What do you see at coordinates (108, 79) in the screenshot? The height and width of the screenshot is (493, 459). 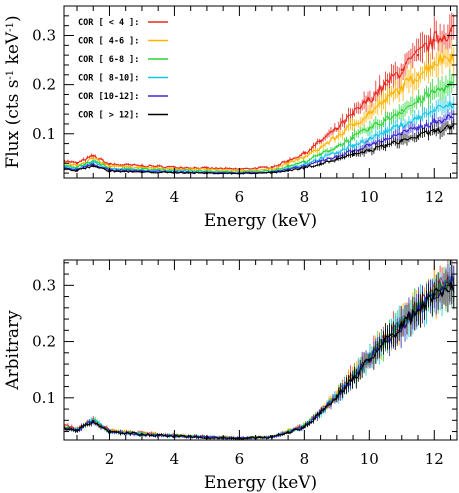 I see `legend-label: COR [ 8-10]:` at bounding box center [108, 79].